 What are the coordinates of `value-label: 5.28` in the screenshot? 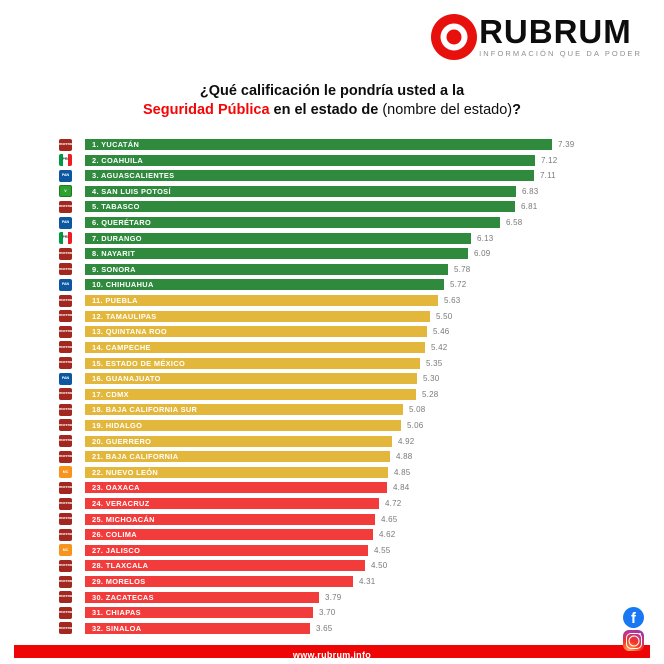 It's located at (430, 394).